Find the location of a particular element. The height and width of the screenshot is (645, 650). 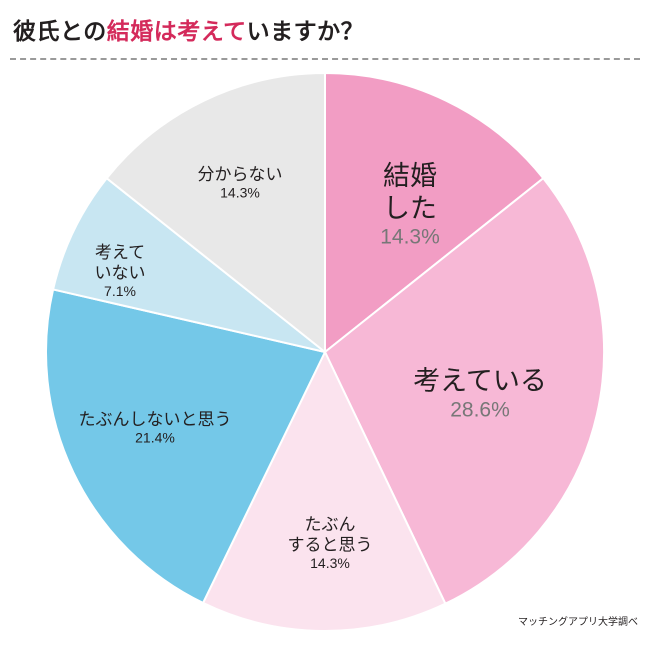

title-divider is located at coordinates (325, 59).